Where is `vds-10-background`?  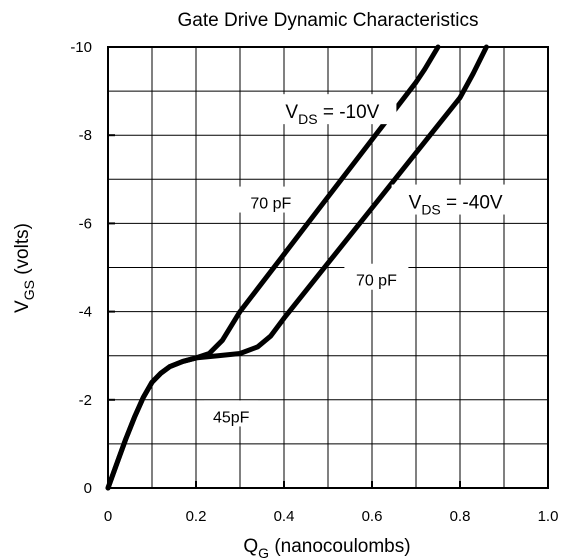
vds-10-background is located at coordinates (332, 109).